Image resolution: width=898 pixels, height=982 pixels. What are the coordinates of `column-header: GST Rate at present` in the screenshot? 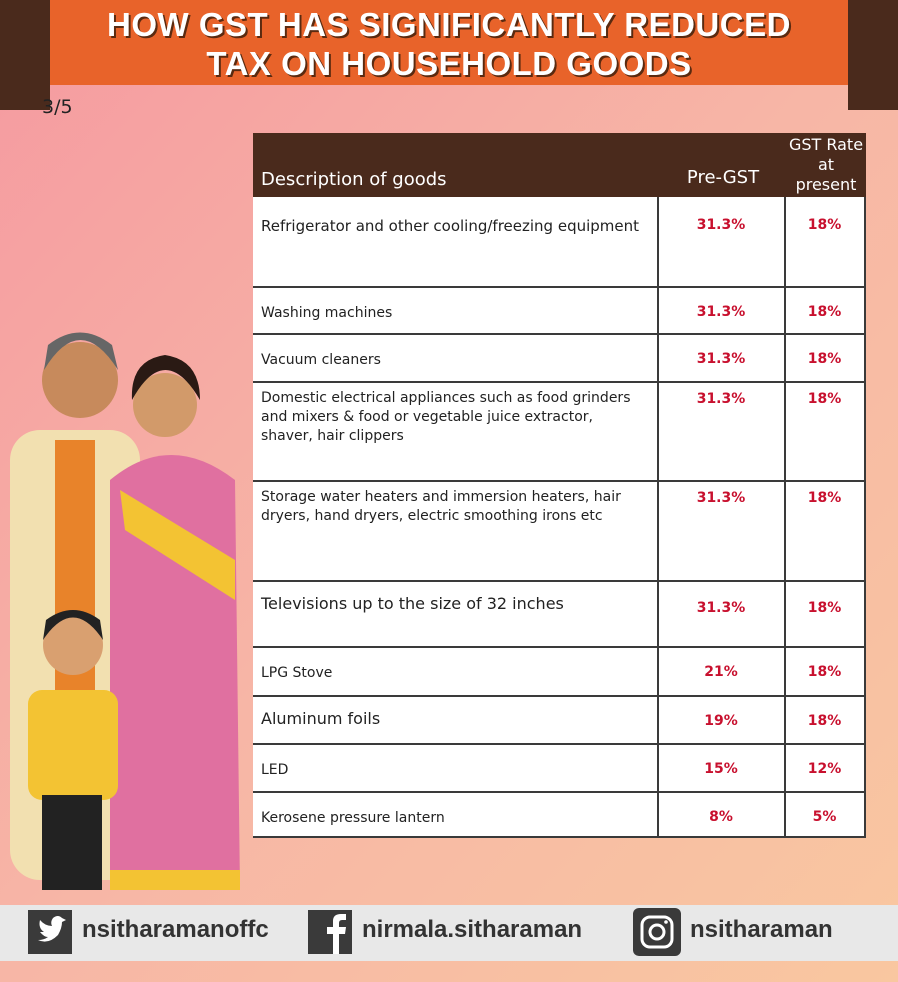 It's located at (826, 164).